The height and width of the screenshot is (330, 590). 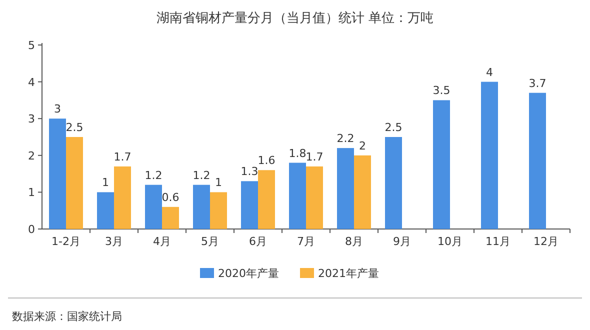 I want to click on legend-label: 2020年产量, so click(x=248, y=273).